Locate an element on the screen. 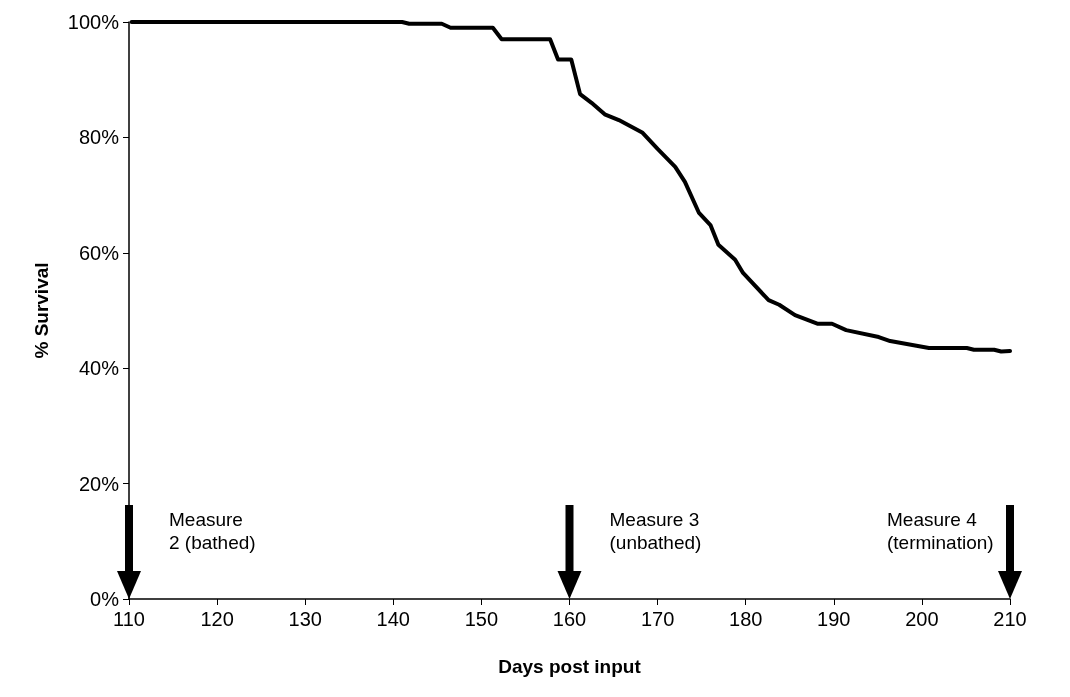  x-tick-label: 110 is located at coordinates (129, 619).